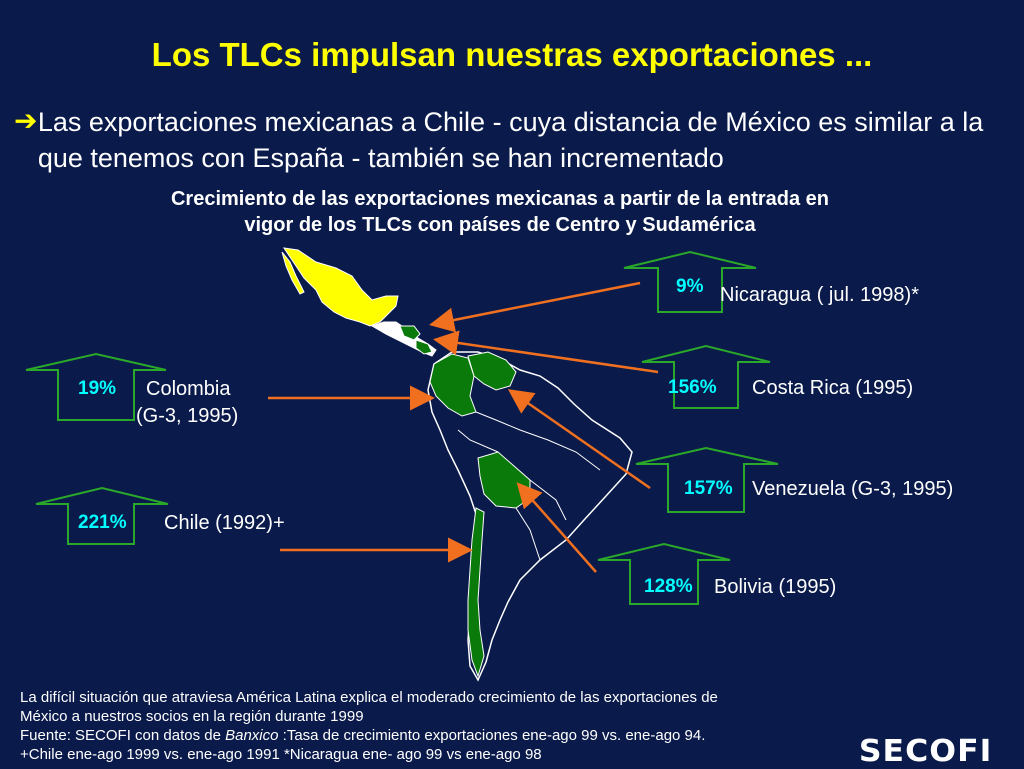 The image size is (1024, 769). I want to click on badge-colombia, so click(96, 386).